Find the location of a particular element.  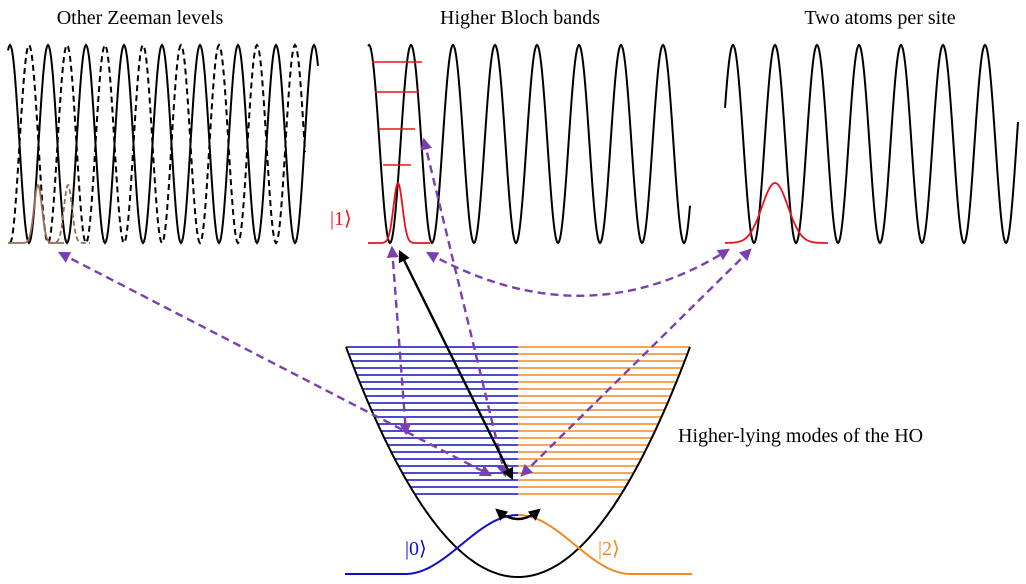

state-0-2-exchange-arrow is located at coordinates (518, 514).